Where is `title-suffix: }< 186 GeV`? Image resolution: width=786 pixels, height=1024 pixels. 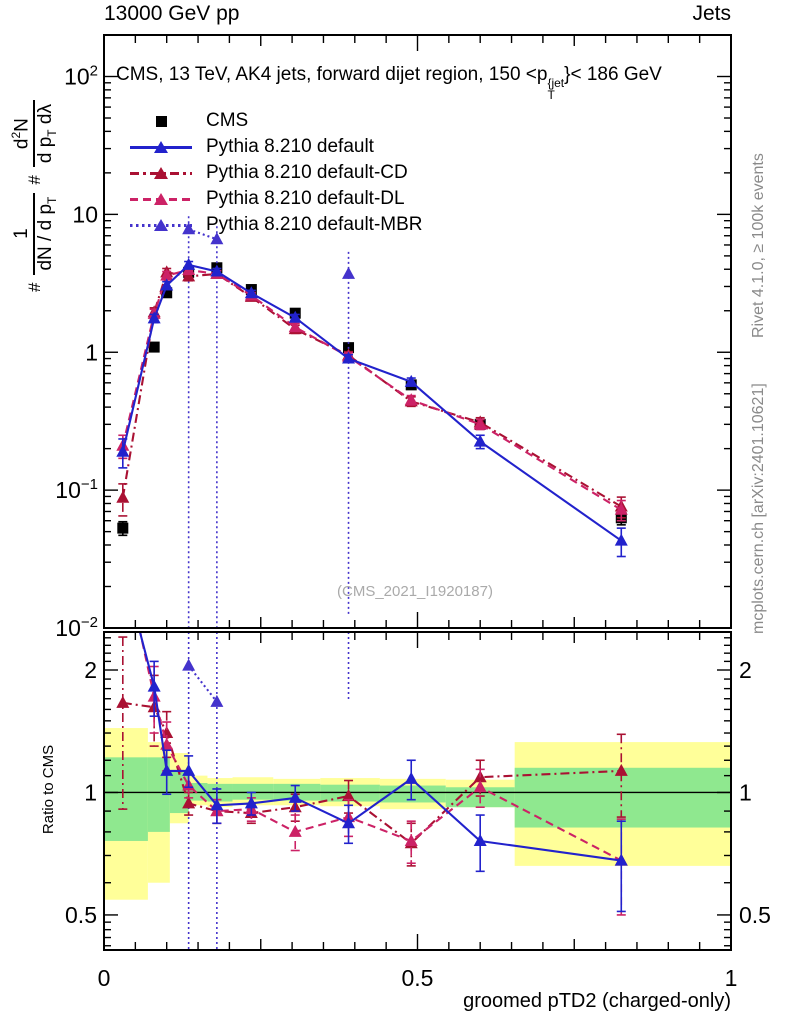 title-suffix: }< 186 GeV is located at coordinates (613, 74).